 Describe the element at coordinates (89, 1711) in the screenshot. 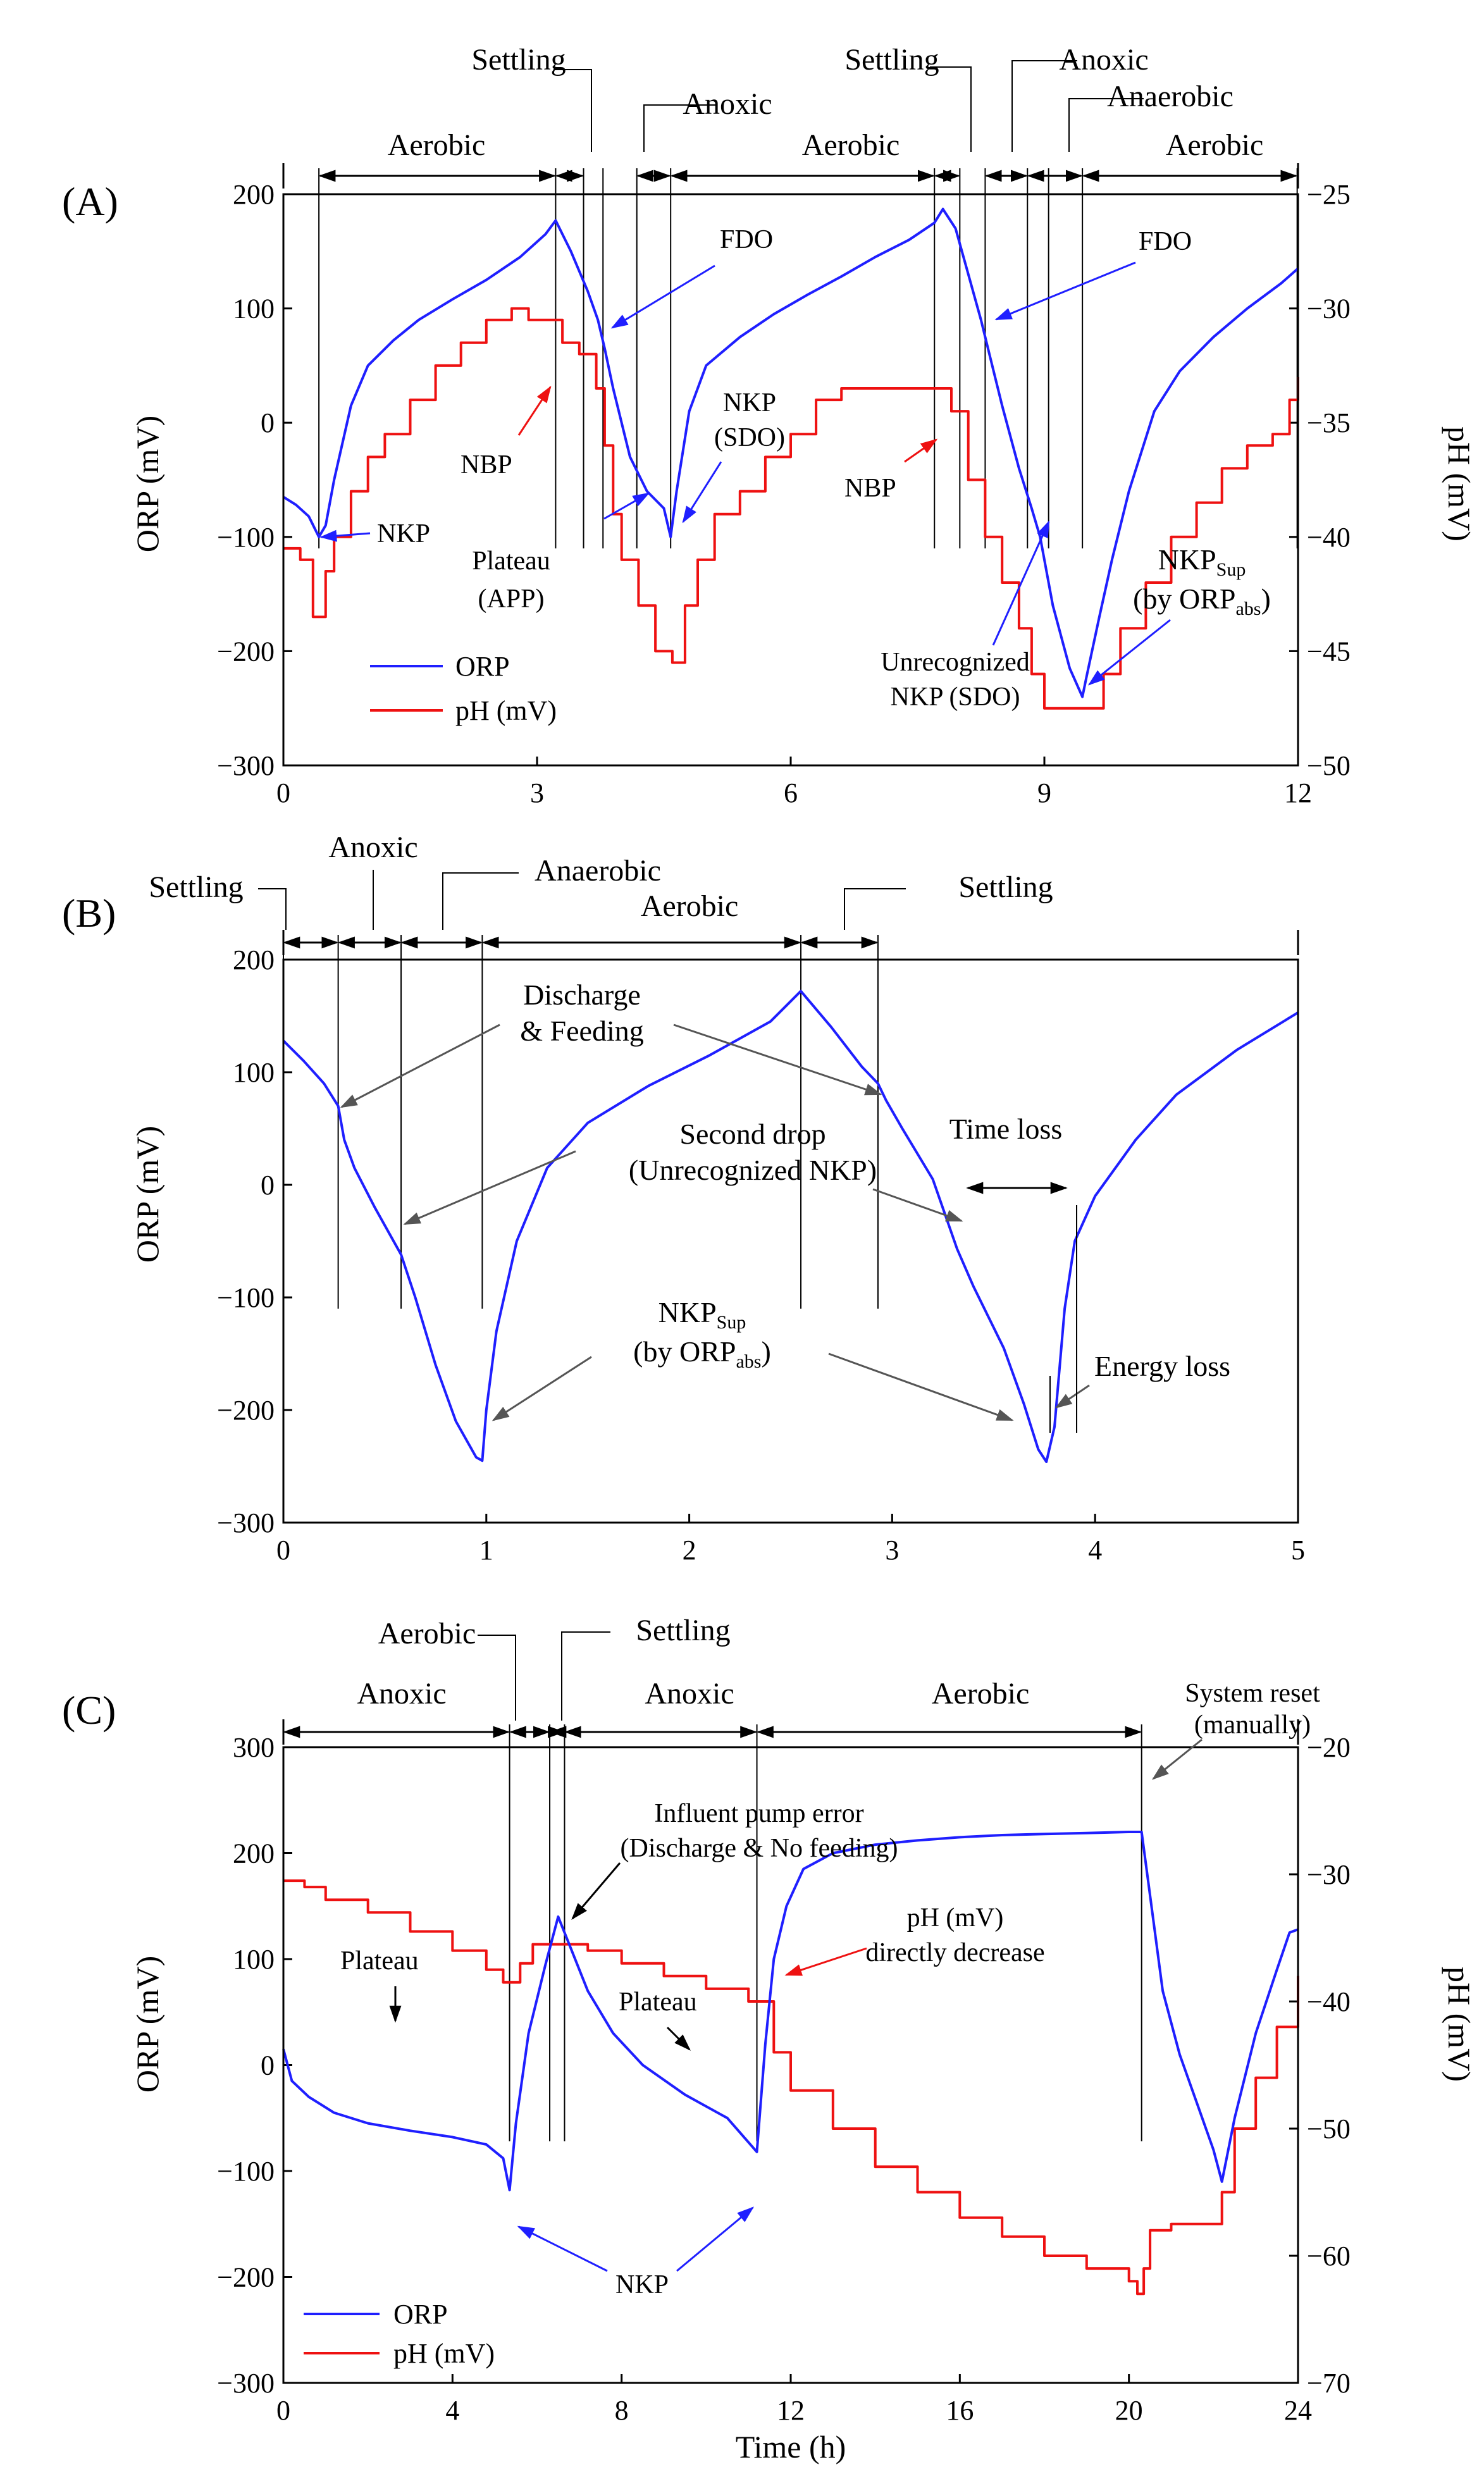

I see `panel-c-label: (C)` at that location.